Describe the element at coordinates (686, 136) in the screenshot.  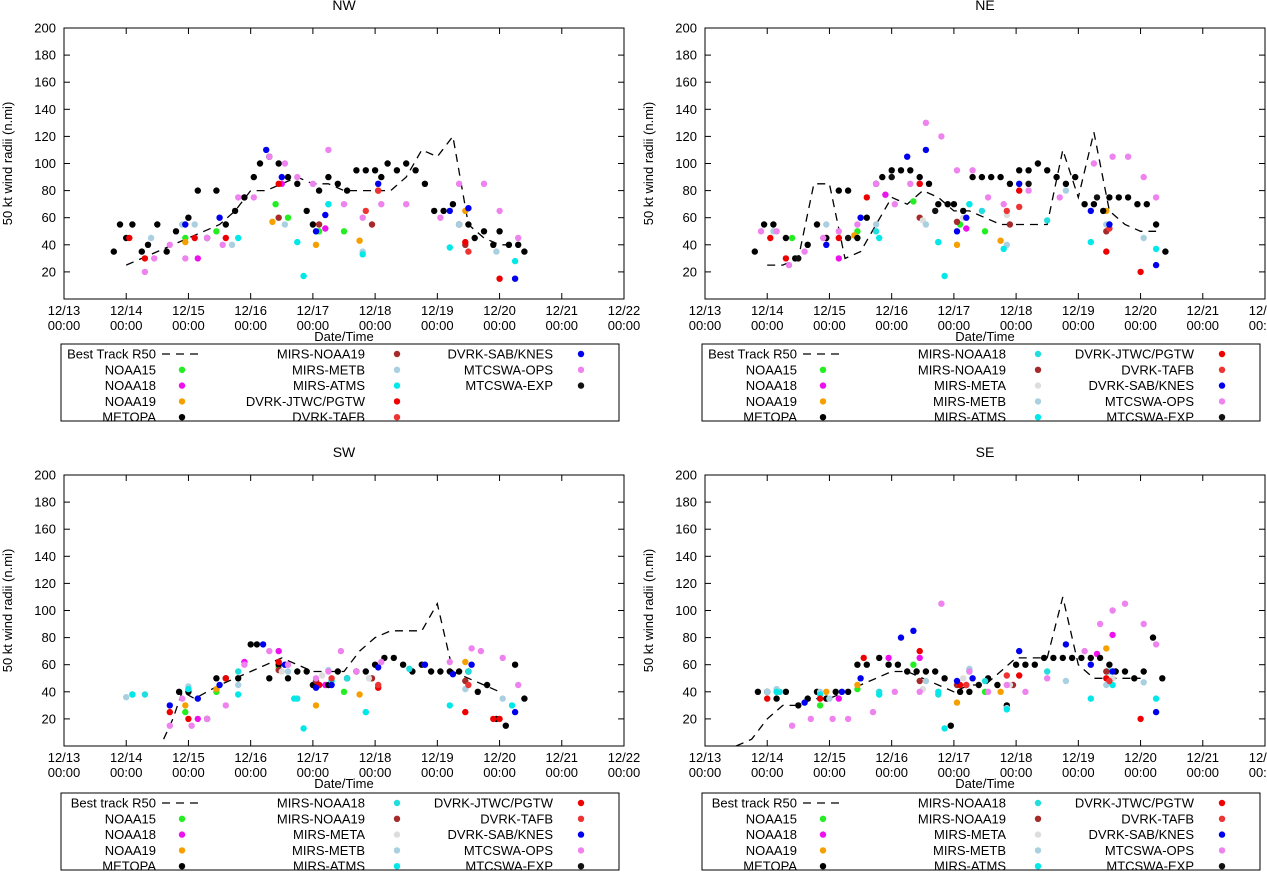
I see `y-tick-label: 120` at that location.